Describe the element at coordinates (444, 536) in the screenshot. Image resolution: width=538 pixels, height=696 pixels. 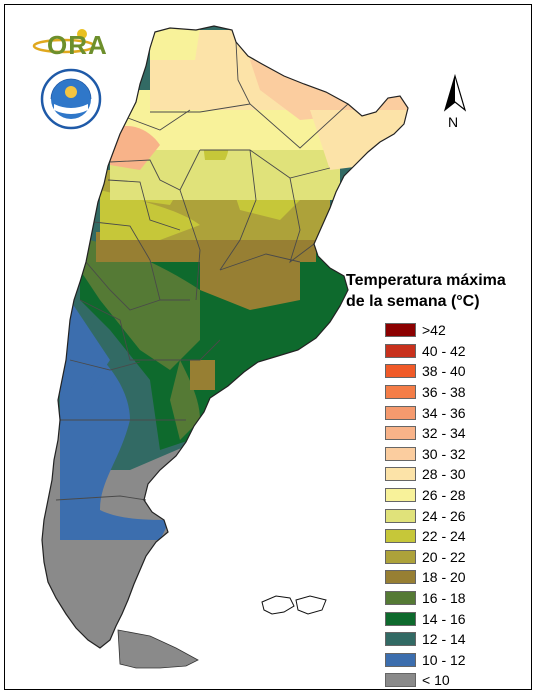
I see `legend-label: 22 - 24` at that location.